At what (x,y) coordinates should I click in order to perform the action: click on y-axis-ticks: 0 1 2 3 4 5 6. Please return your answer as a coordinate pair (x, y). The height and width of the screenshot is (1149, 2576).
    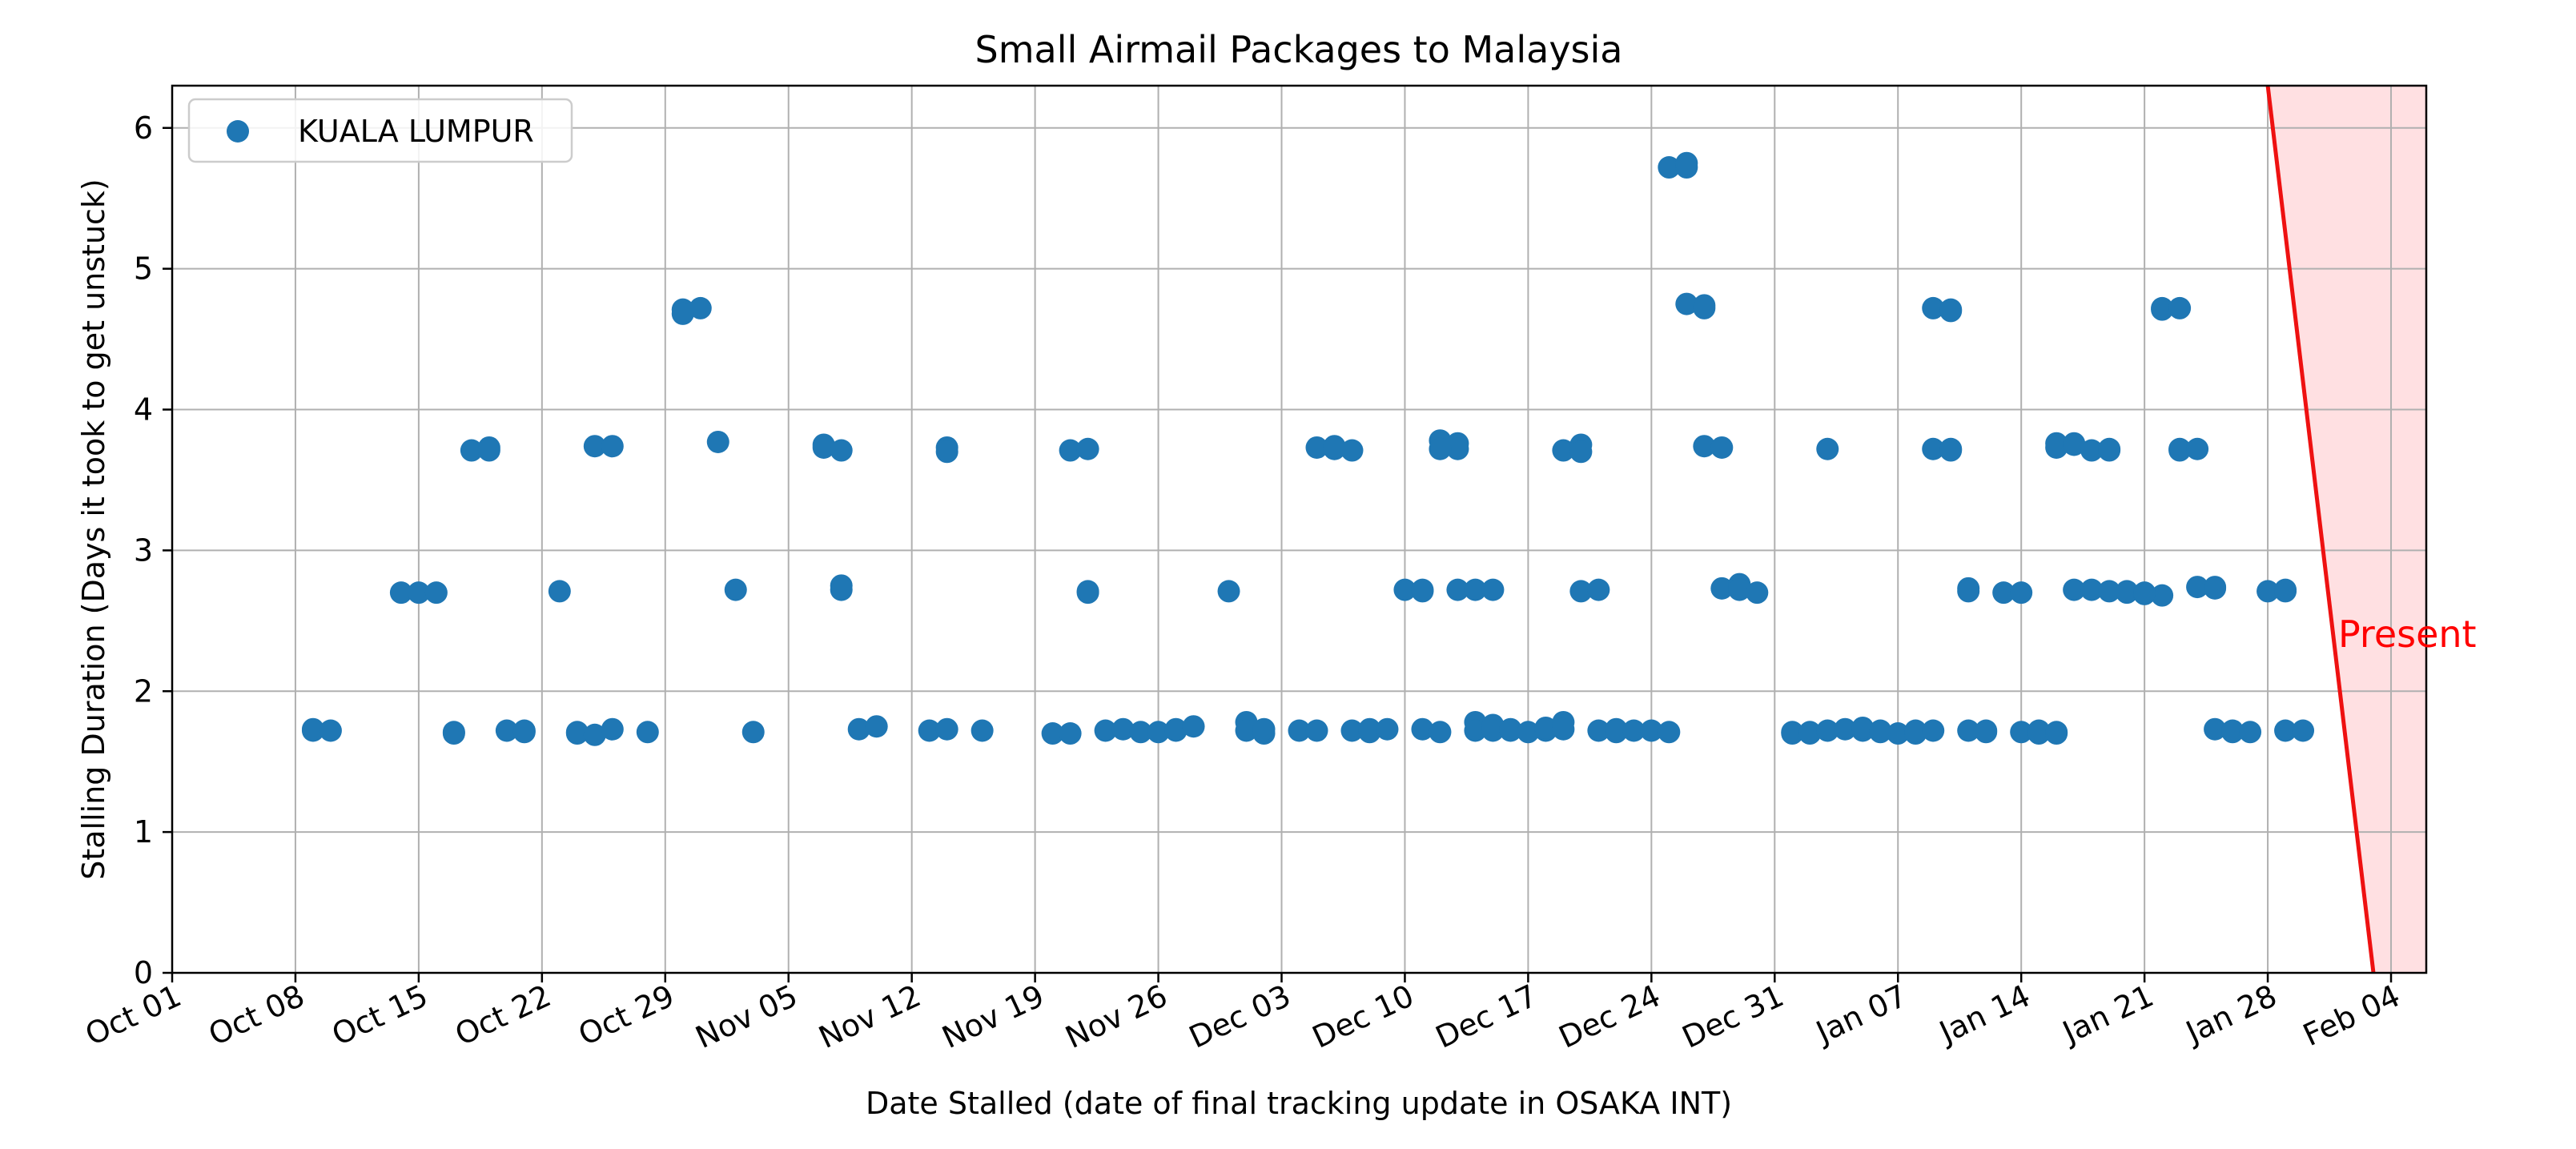
    Looking at the image, I should click on (153, 550).